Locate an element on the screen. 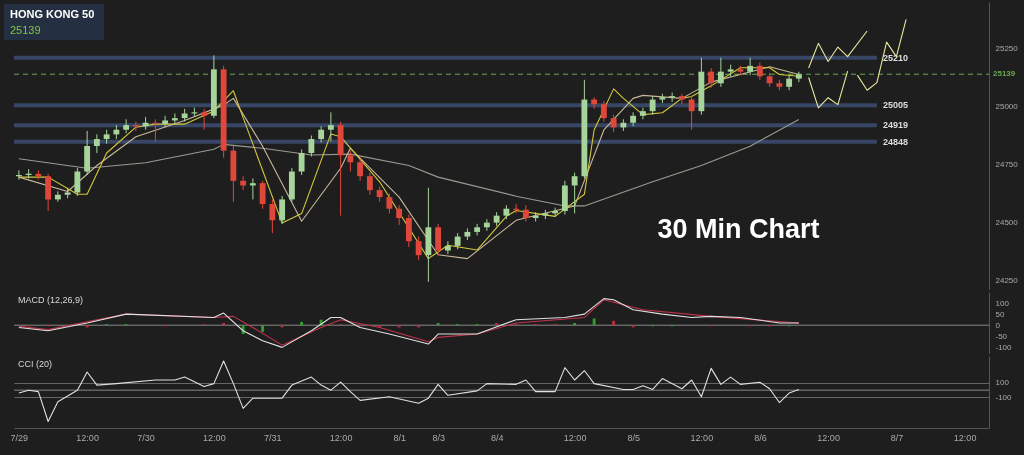 This screenshot has height=455, width=1024. text: HONG KONG 50 is located at coordinates (52, 14).